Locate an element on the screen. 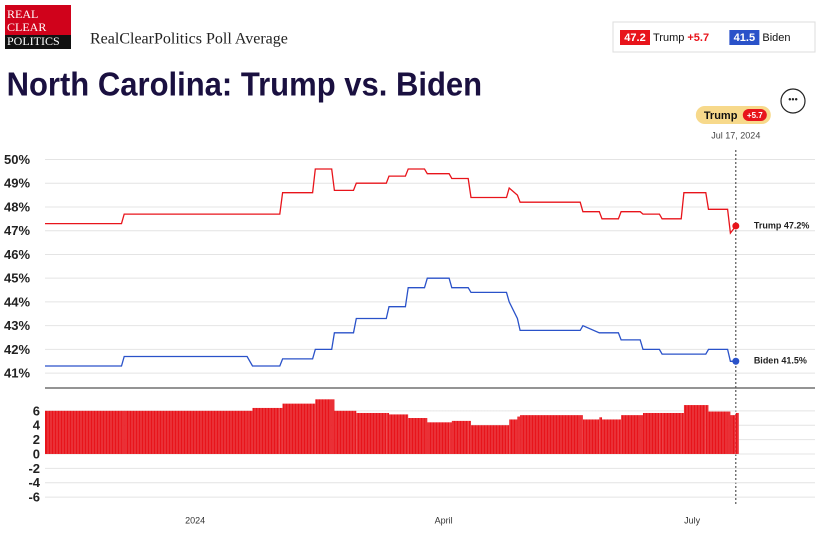 This screenshot has height=535, width=831. end-label: Trump 47.2% is located at coordinates (782, 225).